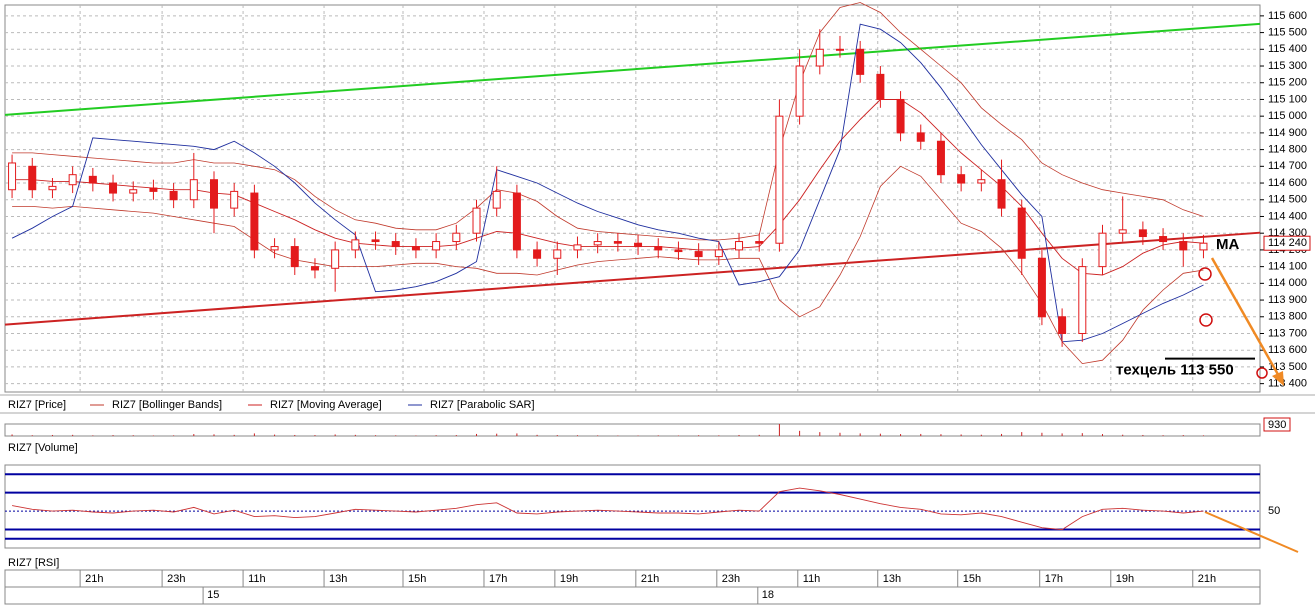 This screenshot has height=605, width=1315. What do you see at coordinates (43, 448) in the screenshot?
I see `panel-title: RIZ7 [Volume]` at bounding box center [43, 448].